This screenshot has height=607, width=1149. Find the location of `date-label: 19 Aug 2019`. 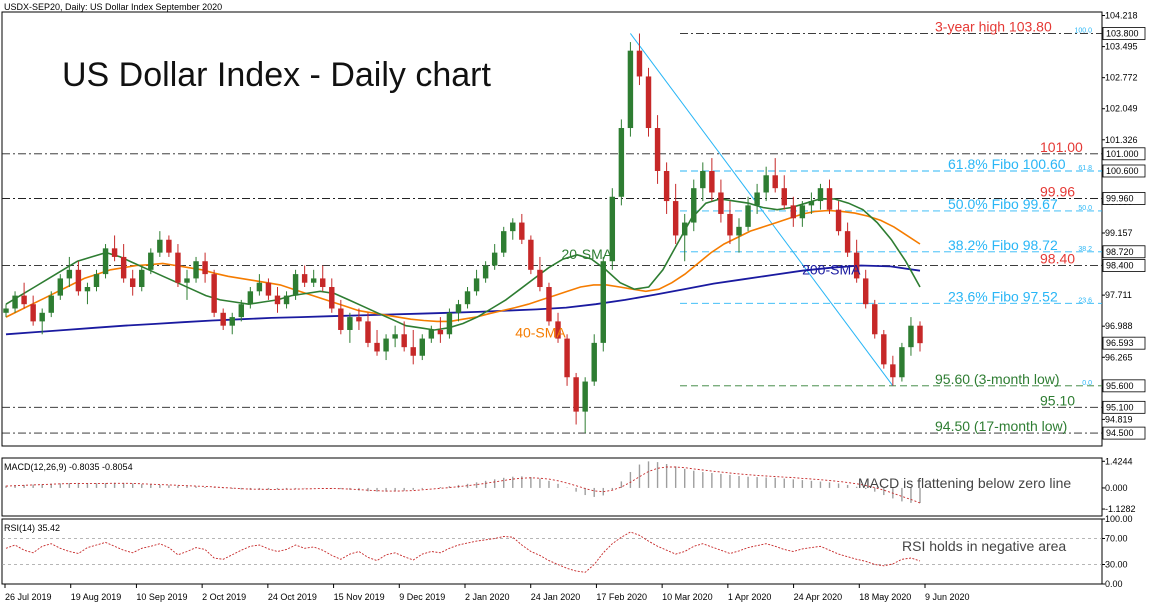

date-label: 19 Aug 2019 is located at coordinates (96, 597).